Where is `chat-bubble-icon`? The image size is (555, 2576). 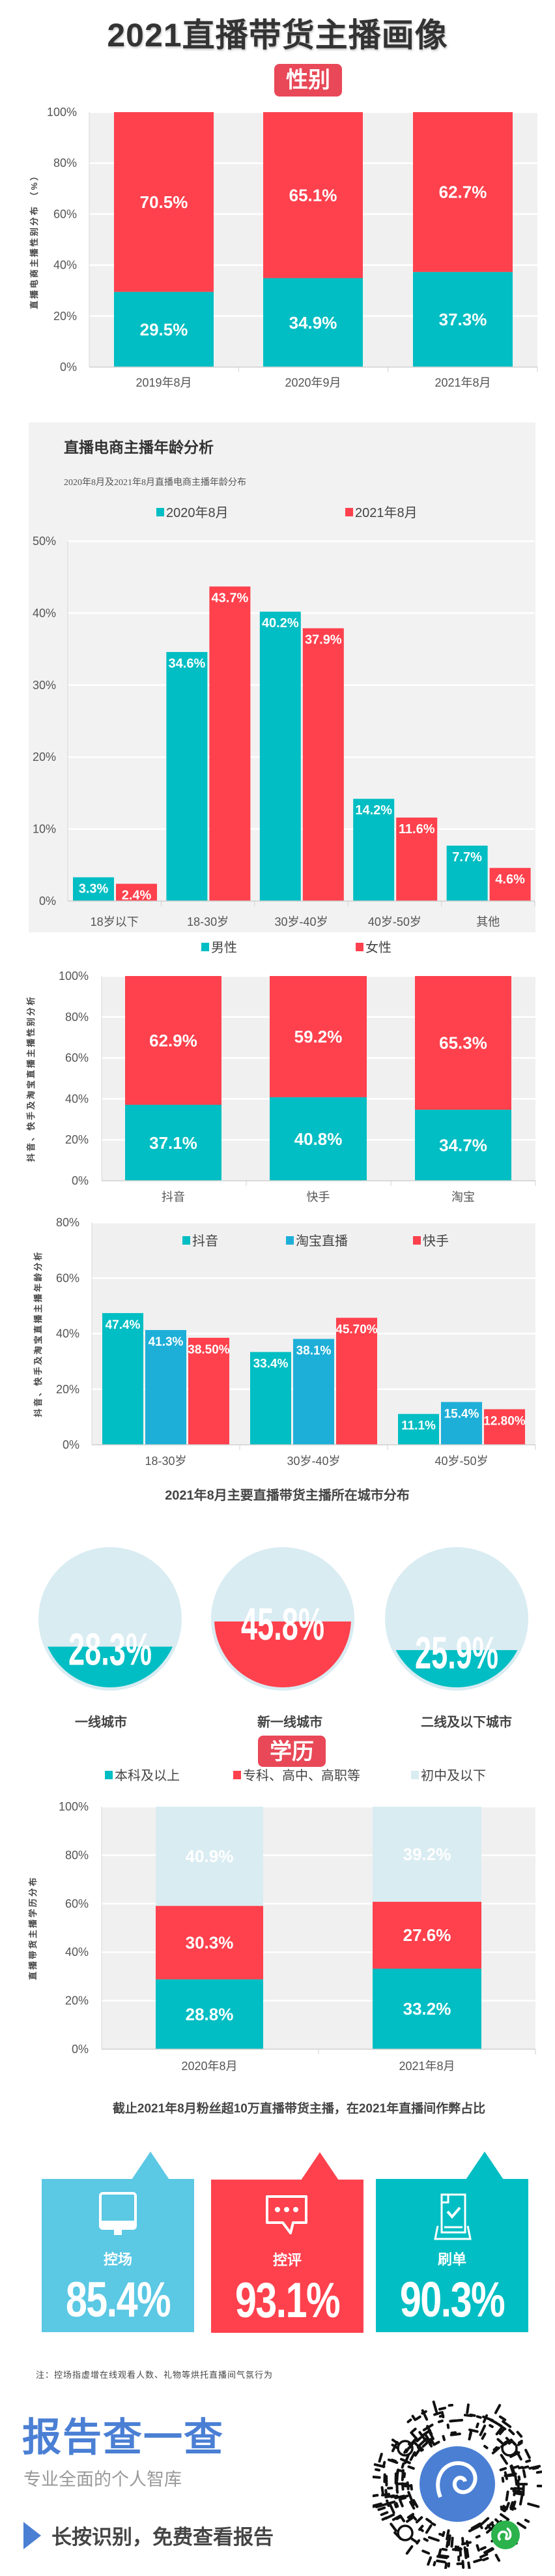
chat-bubble-icon is located at coordinates (287, 2215).